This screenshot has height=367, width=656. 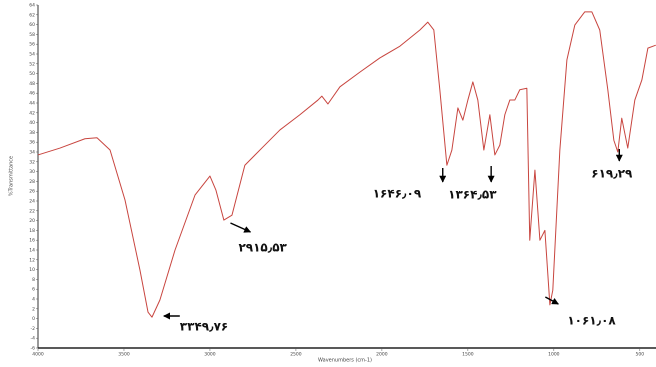 I want to click on y-tick-label: 42, so click(x=32, y=113).